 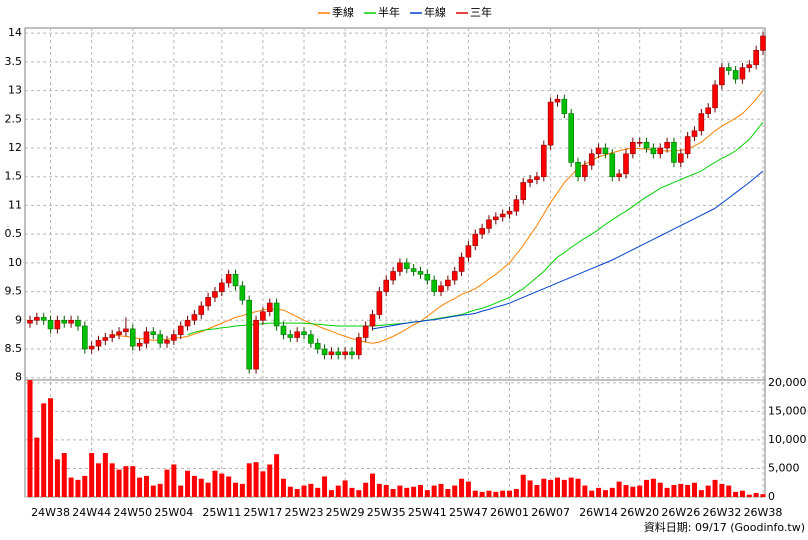 What do you see at coordinates (14, 291) in the screenshot?
I see `y-tick-label: 9.5` at bounding box center [14, 291].